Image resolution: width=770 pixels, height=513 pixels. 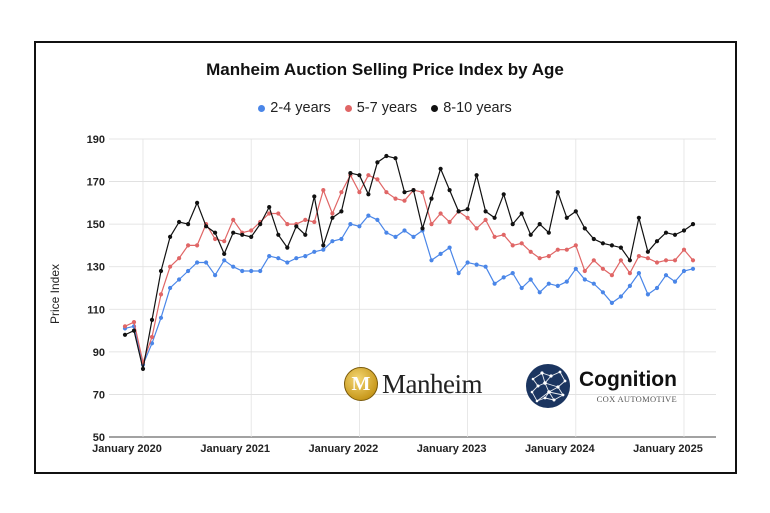 What do you see at coordinates (127, 449) in the screenshot?
I see `x-tick-label-0: January 2020` at bounding box center [127, 449].